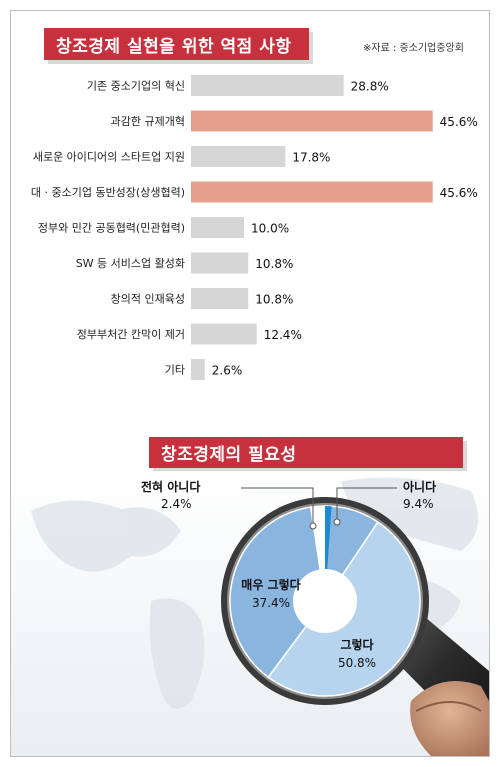 Image resolution: width=500 pixels, height=767 pixels. Describe the element at coordinates (175, 370) in the screenshot. I see `bar-category-label: 기타` at that location.